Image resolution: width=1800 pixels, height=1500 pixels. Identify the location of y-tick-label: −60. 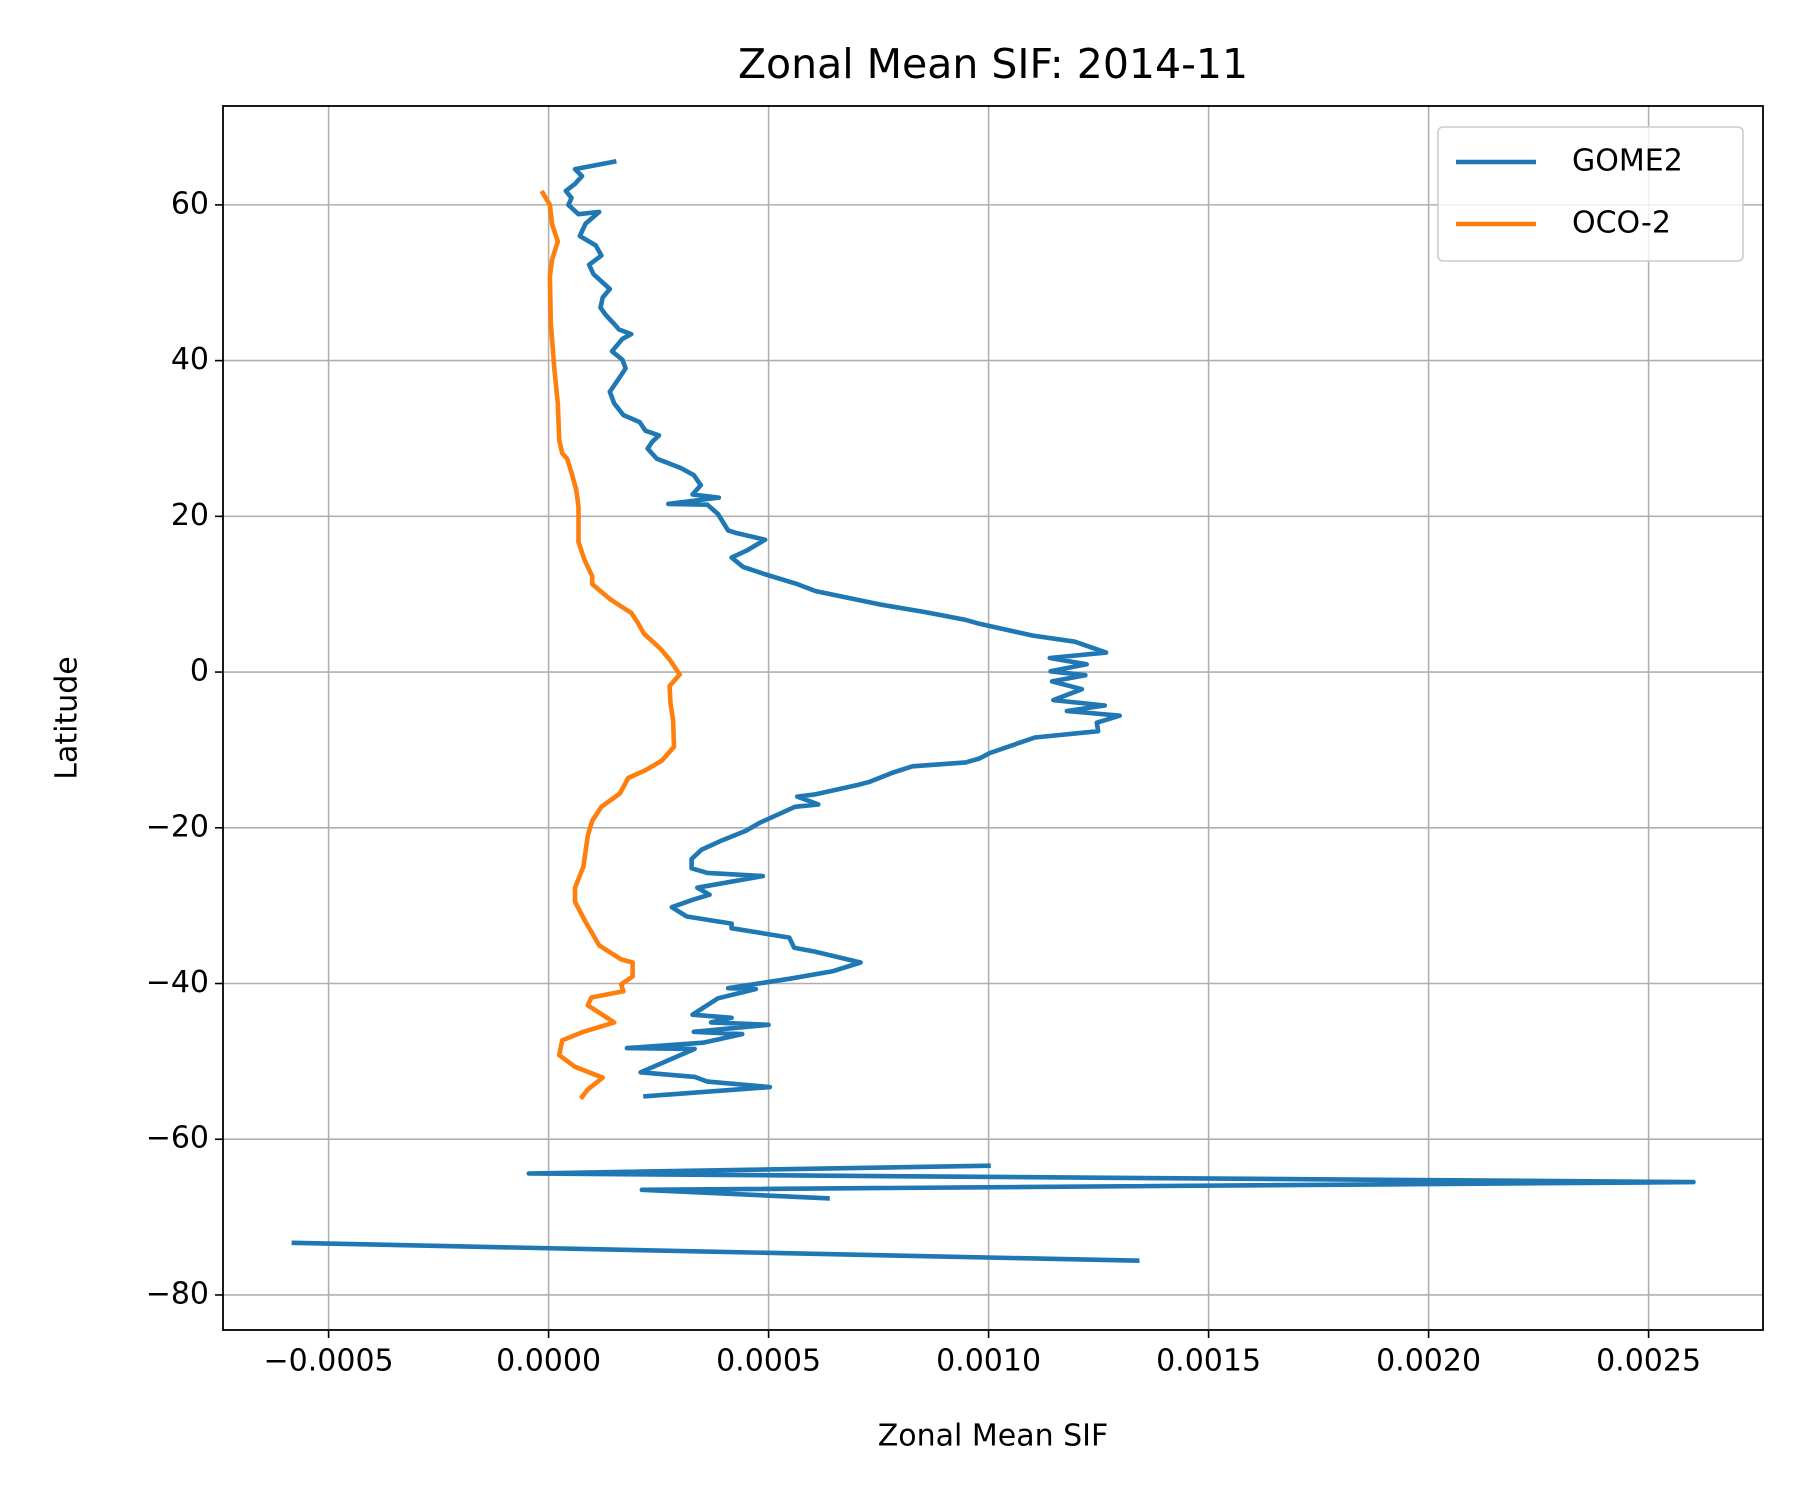
(177, 1138).